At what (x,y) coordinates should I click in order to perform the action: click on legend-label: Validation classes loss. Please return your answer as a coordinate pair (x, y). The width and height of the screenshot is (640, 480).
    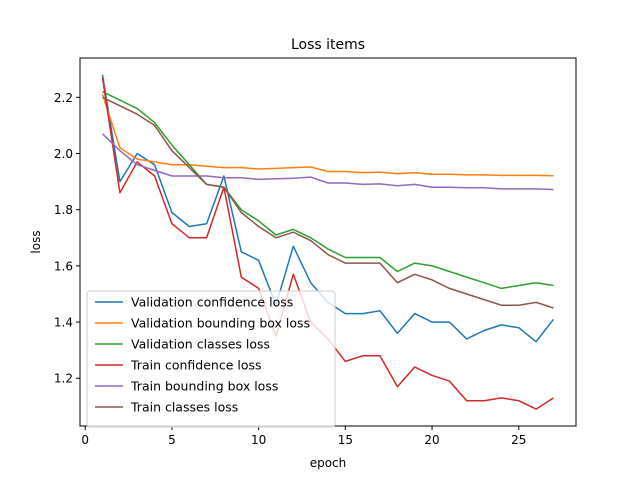
    Looking at the image, I should click on (200, 344).